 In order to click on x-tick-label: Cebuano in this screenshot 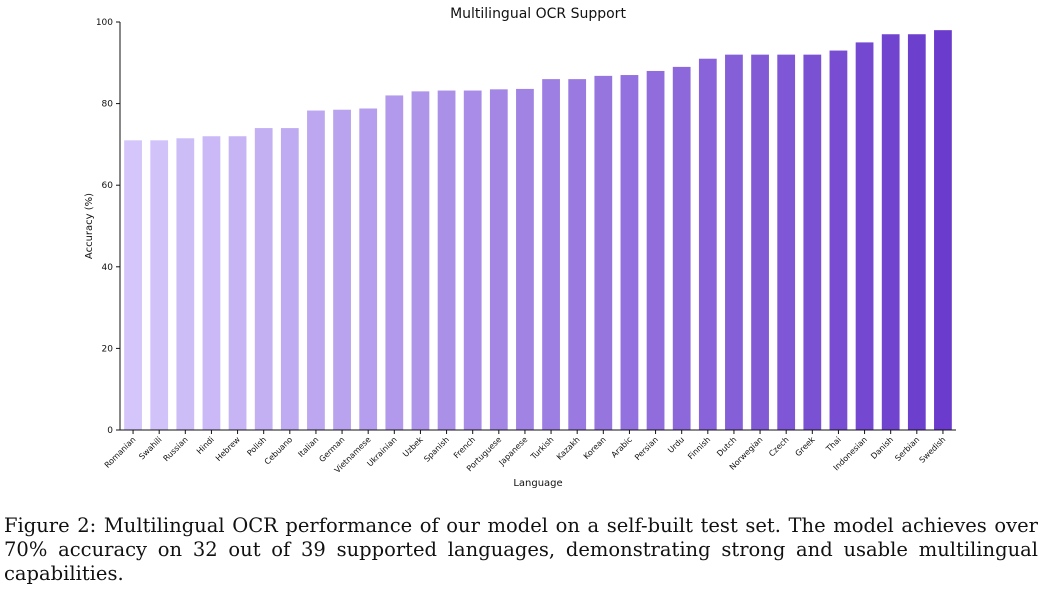, I will do `click(279, 451)`.